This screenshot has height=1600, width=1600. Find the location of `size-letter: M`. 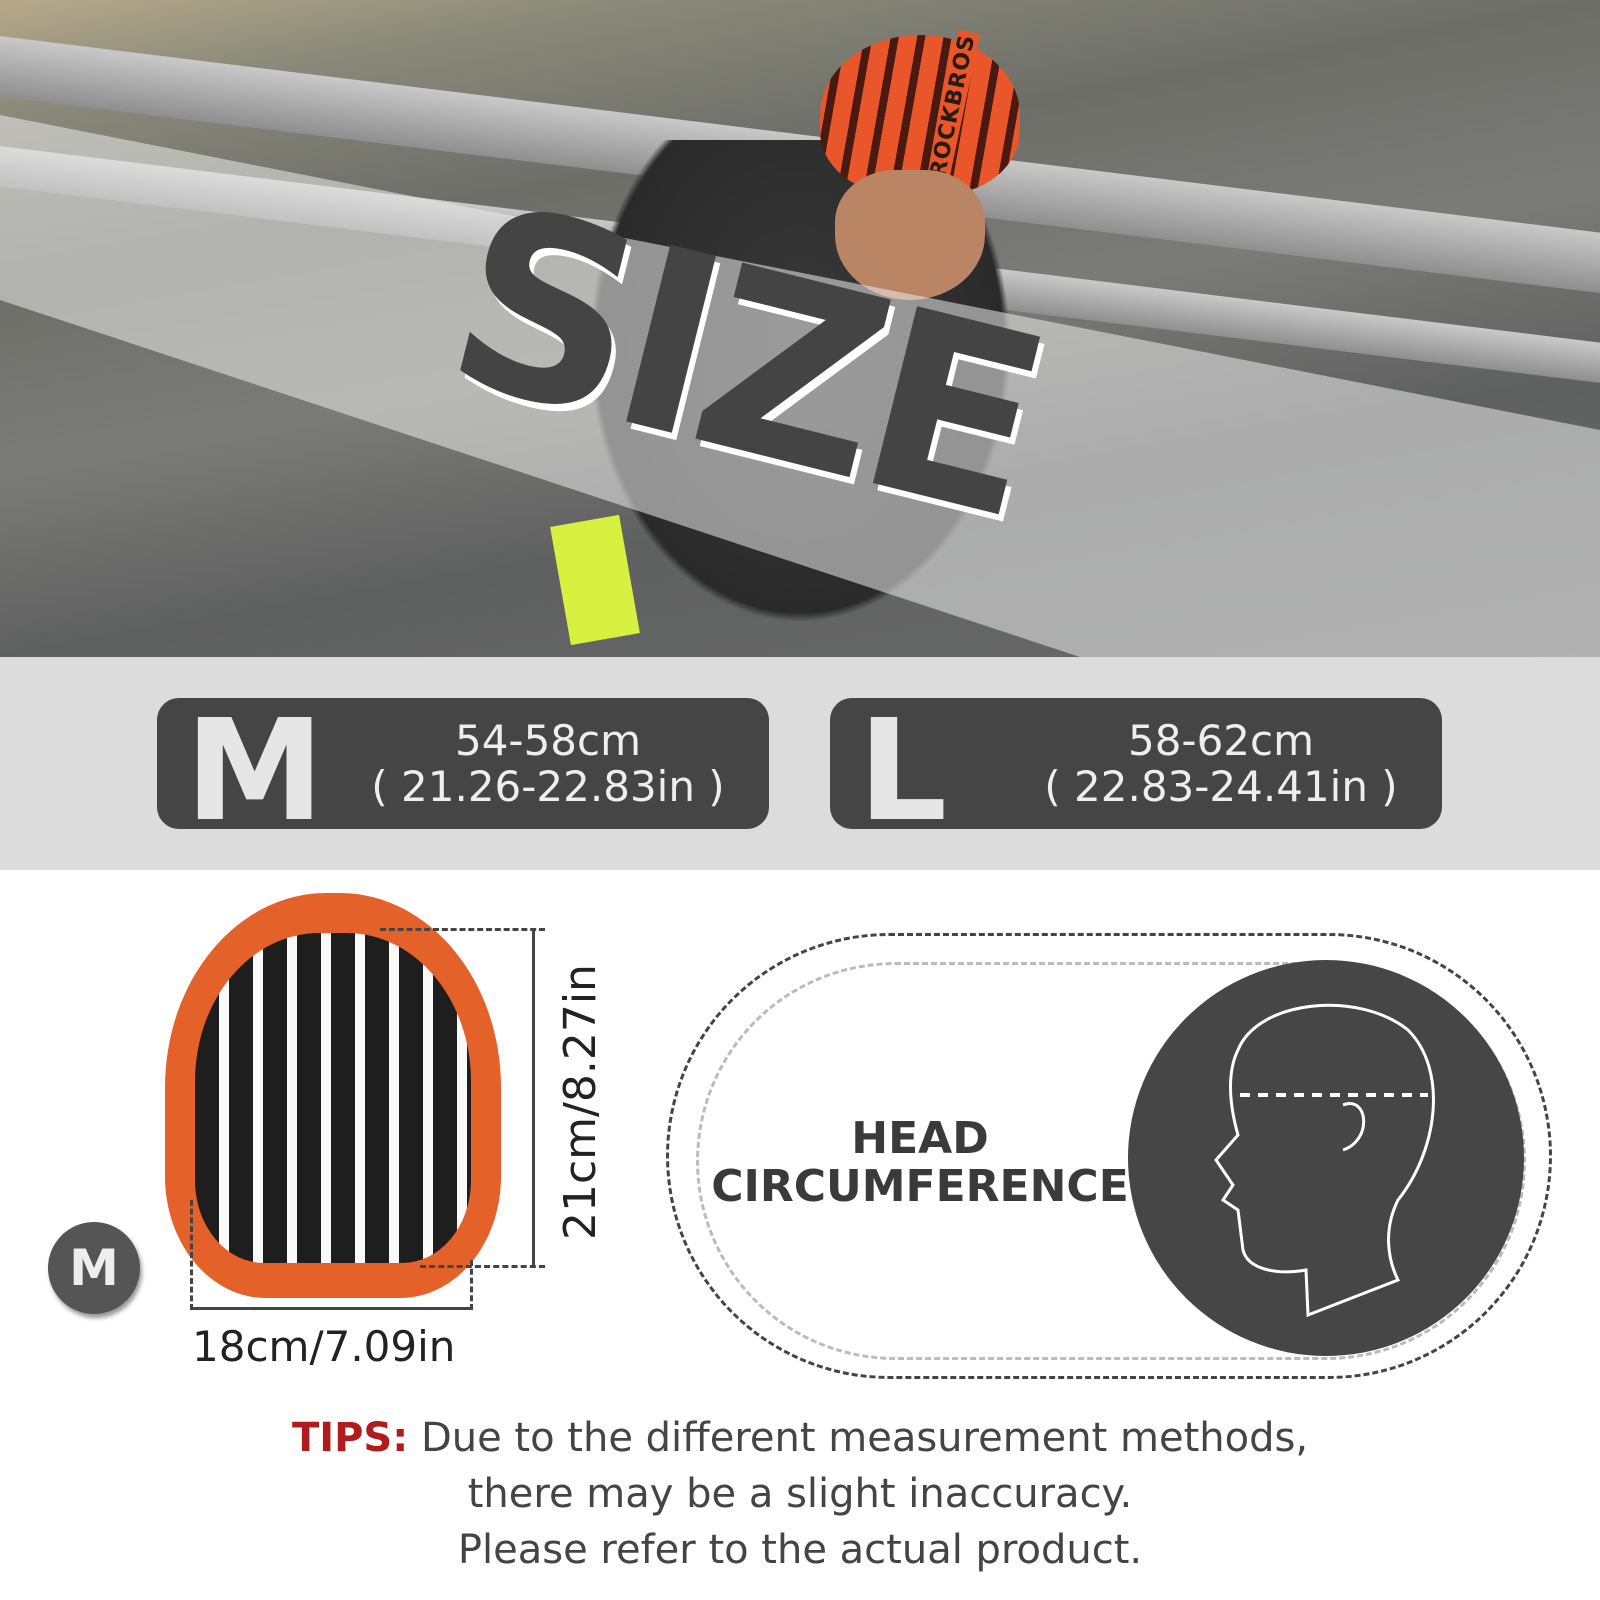

size-letter: M is located at coordinates (255, 771).